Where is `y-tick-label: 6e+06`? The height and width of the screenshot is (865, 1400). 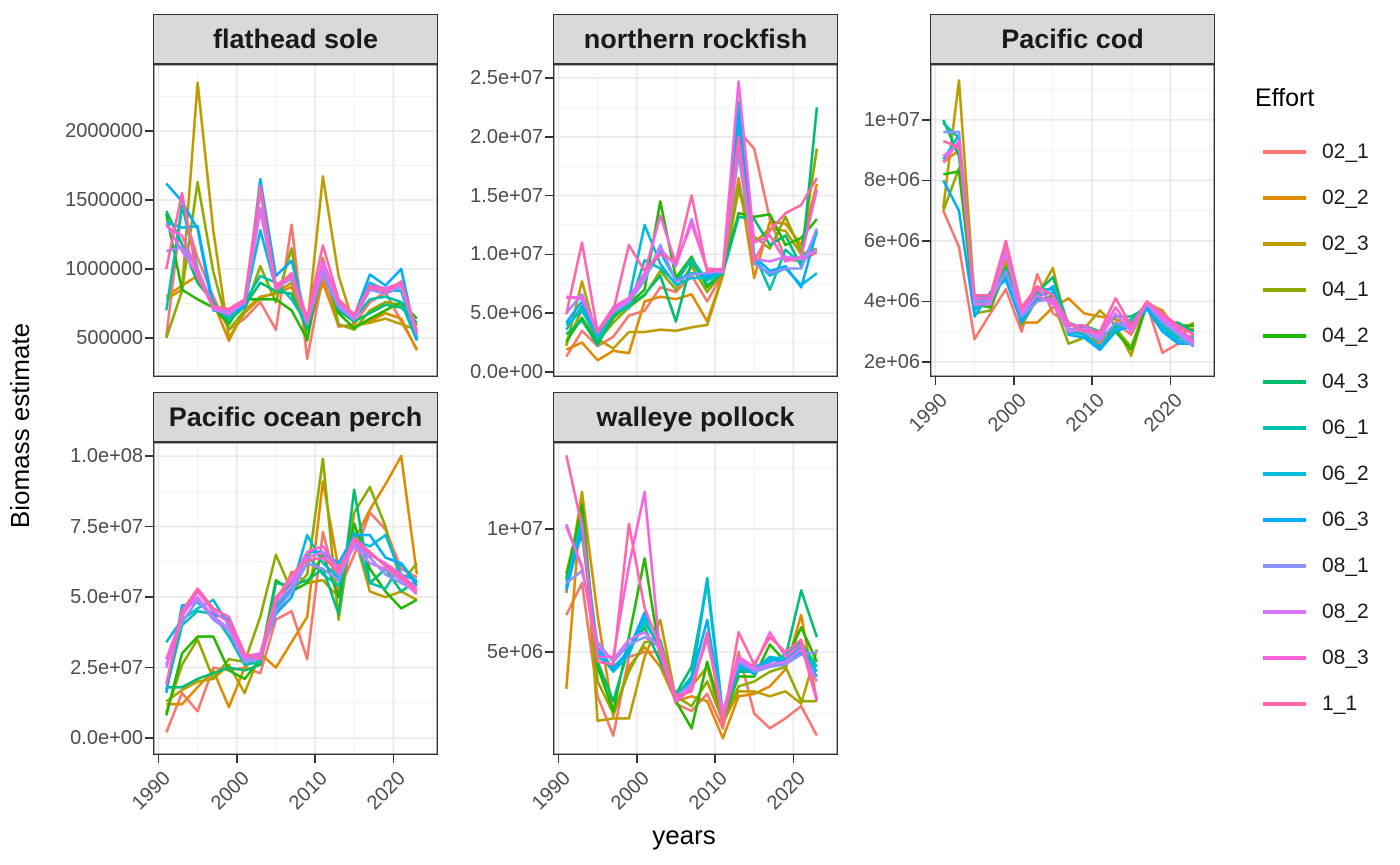 y-tick-label: 6e+06 is located at coordinates (891, 240).